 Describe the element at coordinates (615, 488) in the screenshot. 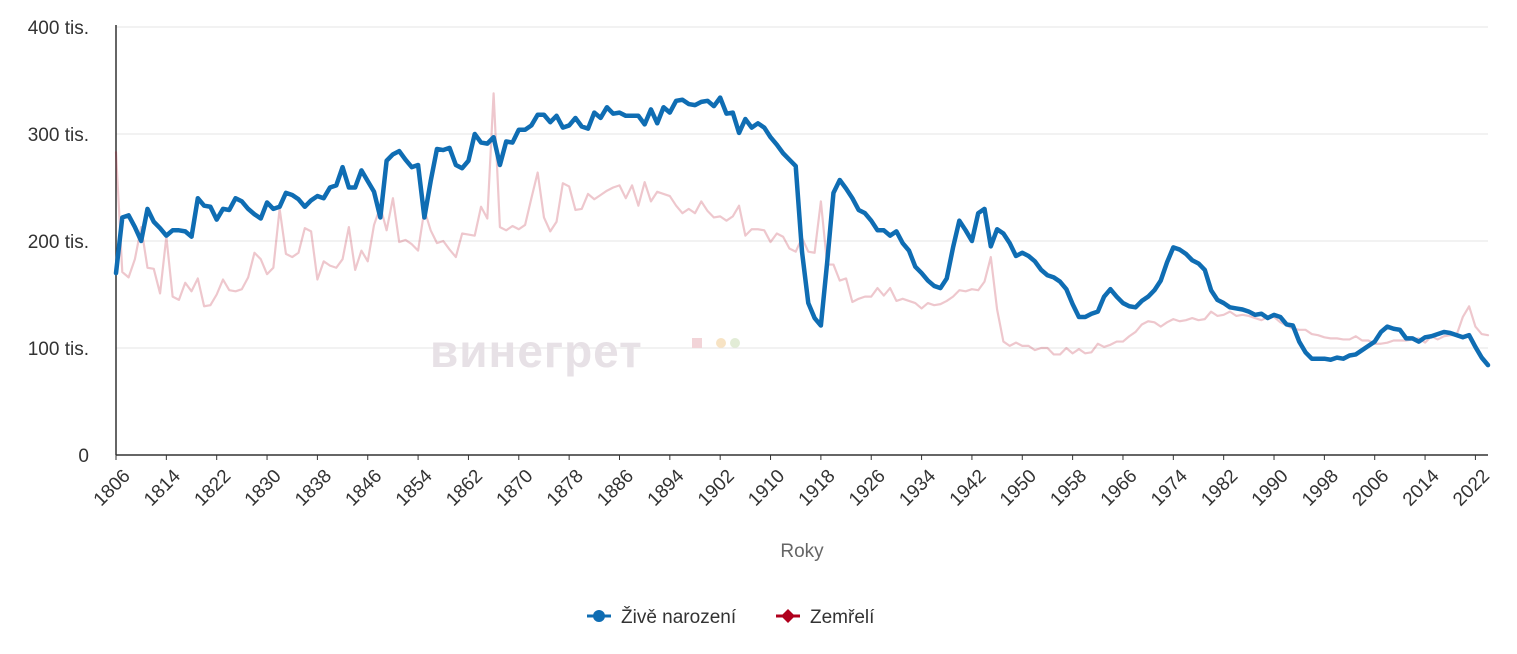

I see `x-tick-label: 1886` at that location.